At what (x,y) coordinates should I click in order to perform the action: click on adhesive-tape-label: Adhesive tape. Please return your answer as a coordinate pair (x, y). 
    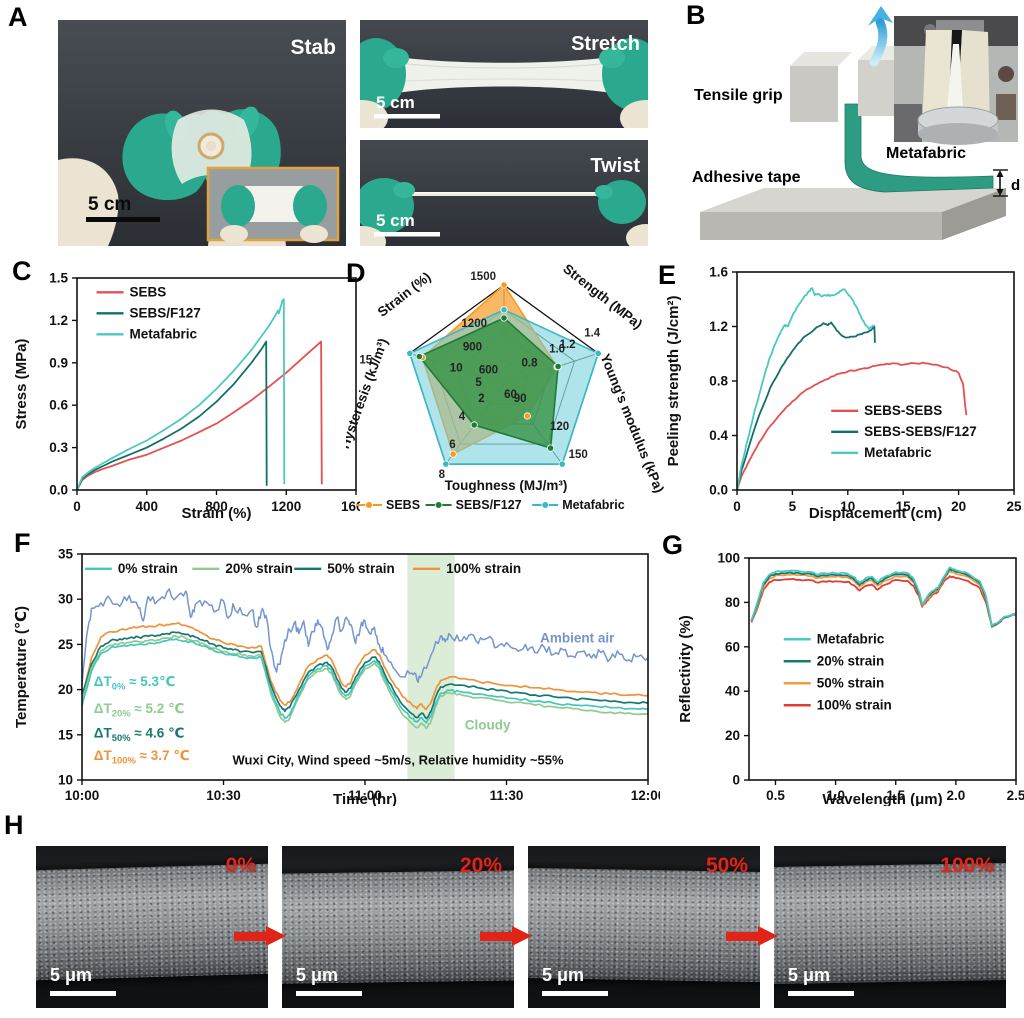
    Looking at the image, I should click on (746, 177).